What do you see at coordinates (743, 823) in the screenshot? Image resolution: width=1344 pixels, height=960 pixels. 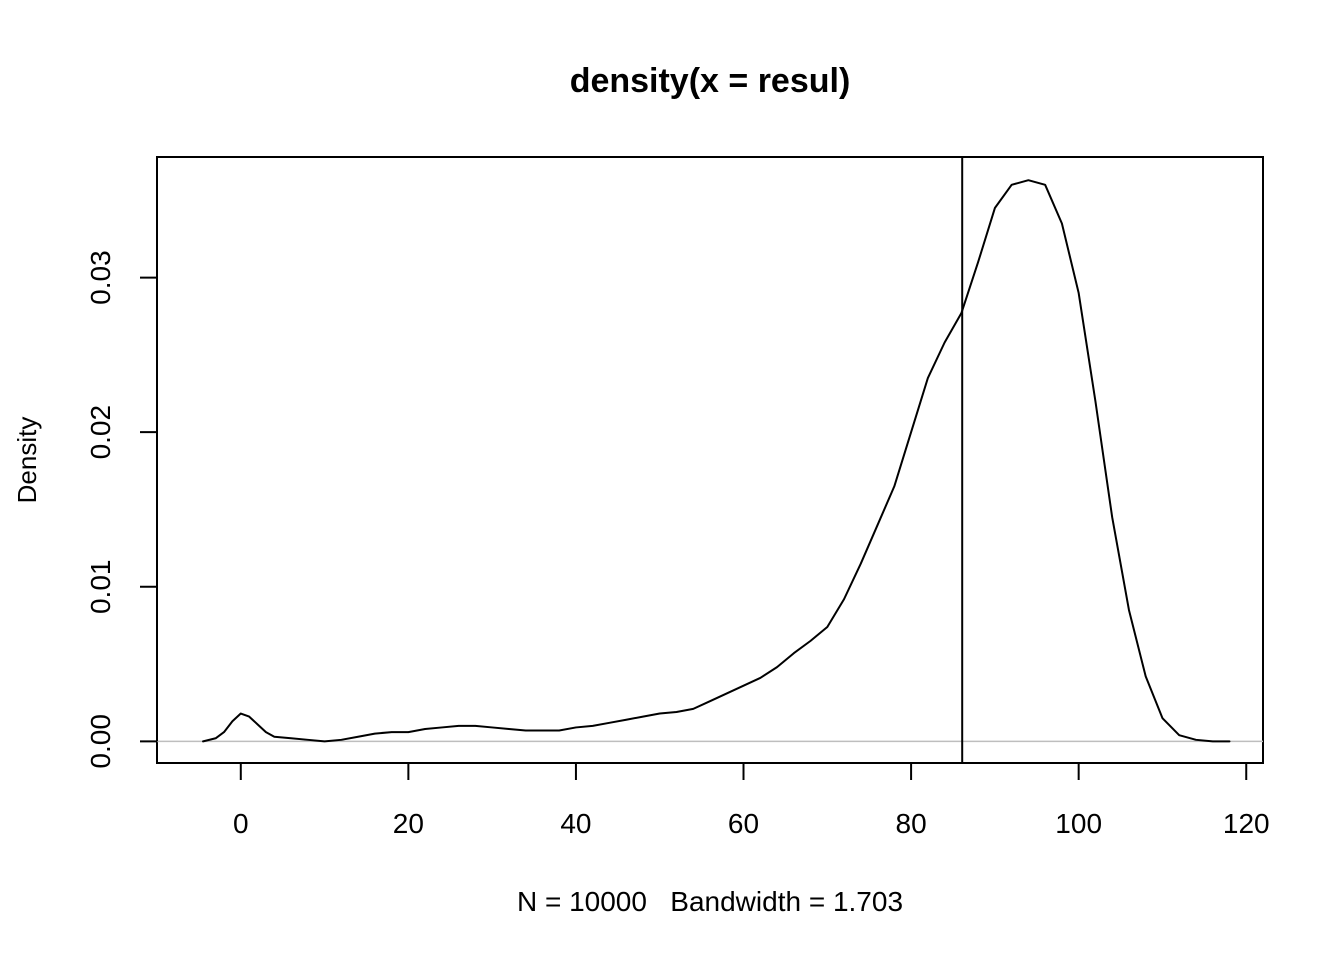 I see `x-tick-label: 60` at bounding box center [743, 823].